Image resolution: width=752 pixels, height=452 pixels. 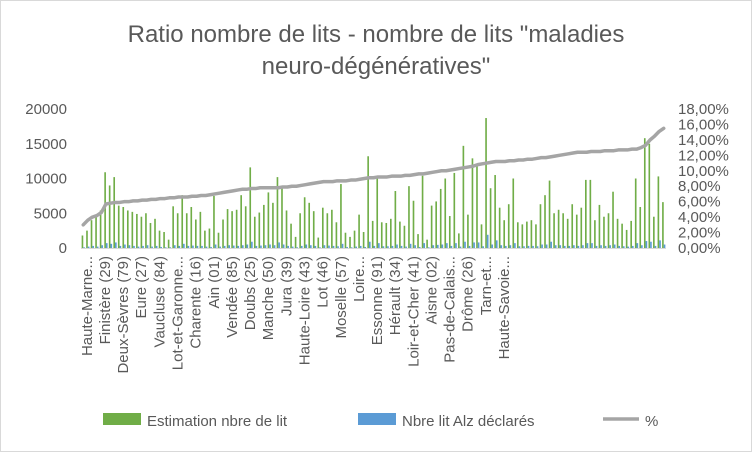 What do you see at coordinates (341, 297) in the screenshot?
I see `x-axis-tick-label: Moselle (57)` at bounding box center [341, 297].